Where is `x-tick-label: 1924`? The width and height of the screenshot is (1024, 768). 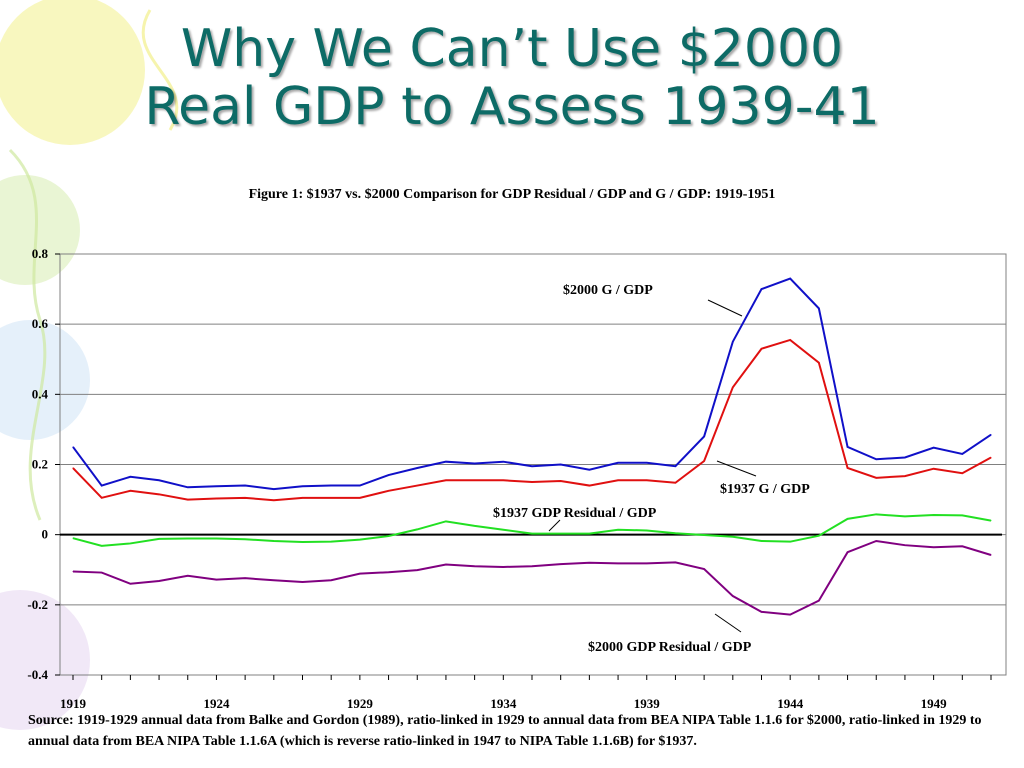
x-tick-label: 1924 is located at coordinates (216, 703).